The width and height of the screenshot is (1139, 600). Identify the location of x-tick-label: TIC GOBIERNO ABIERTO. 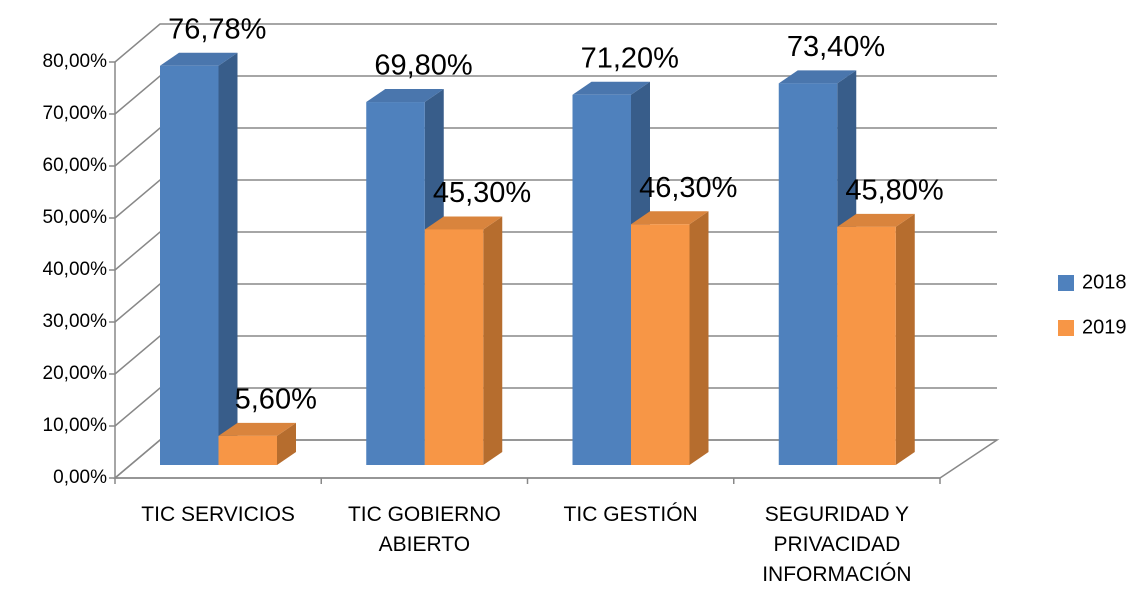
(424, 529).